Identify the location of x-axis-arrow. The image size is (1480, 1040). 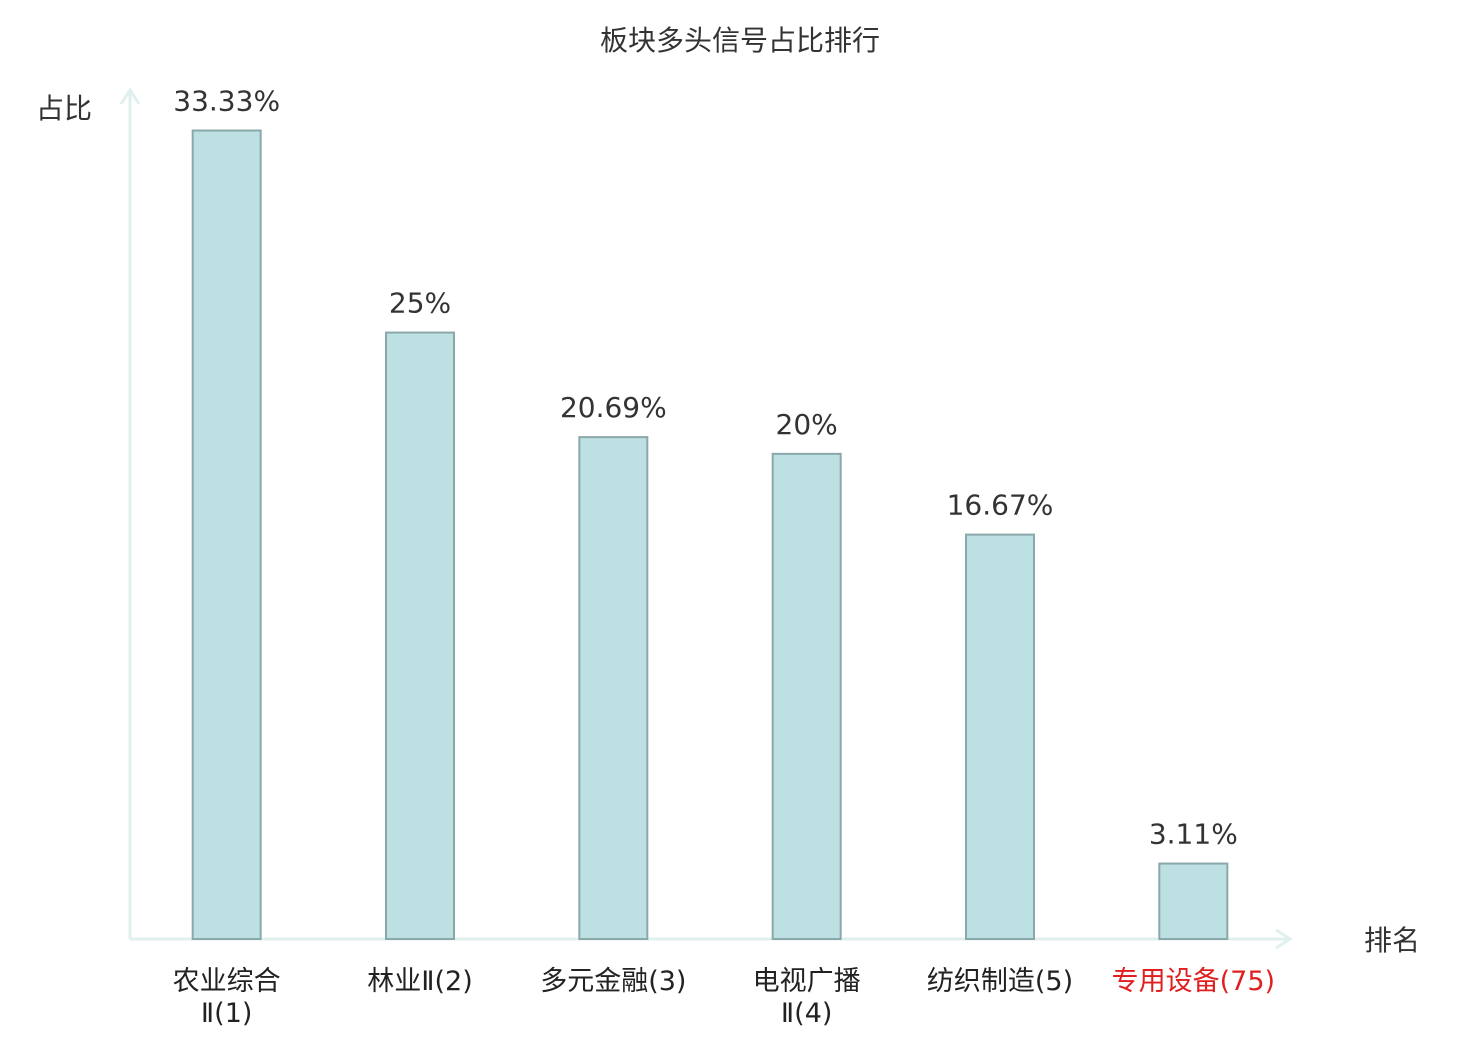
(1284, 939).